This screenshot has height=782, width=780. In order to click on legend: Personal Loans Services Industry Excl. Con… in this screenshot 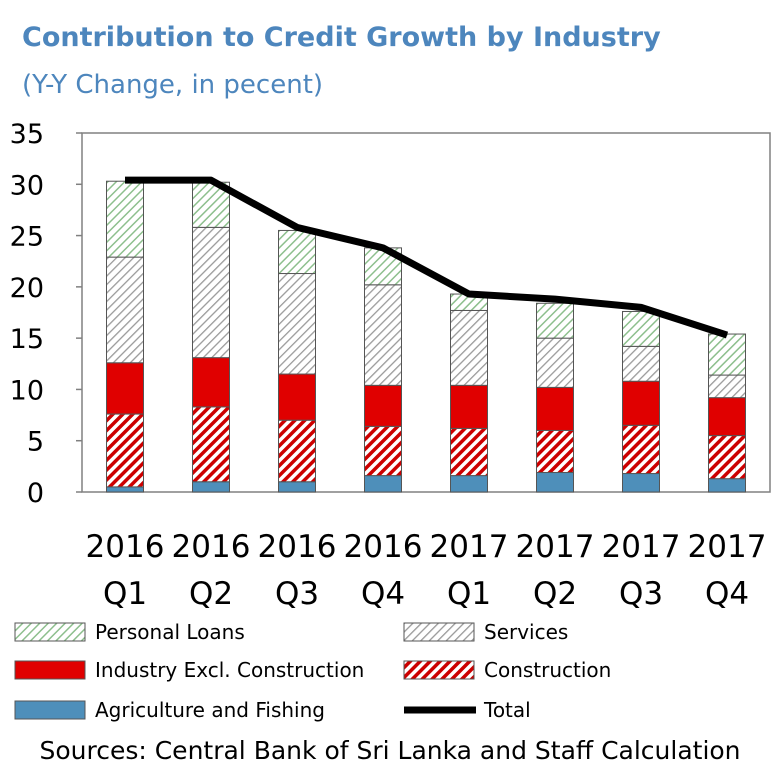, I will do `click(312, 671)`.